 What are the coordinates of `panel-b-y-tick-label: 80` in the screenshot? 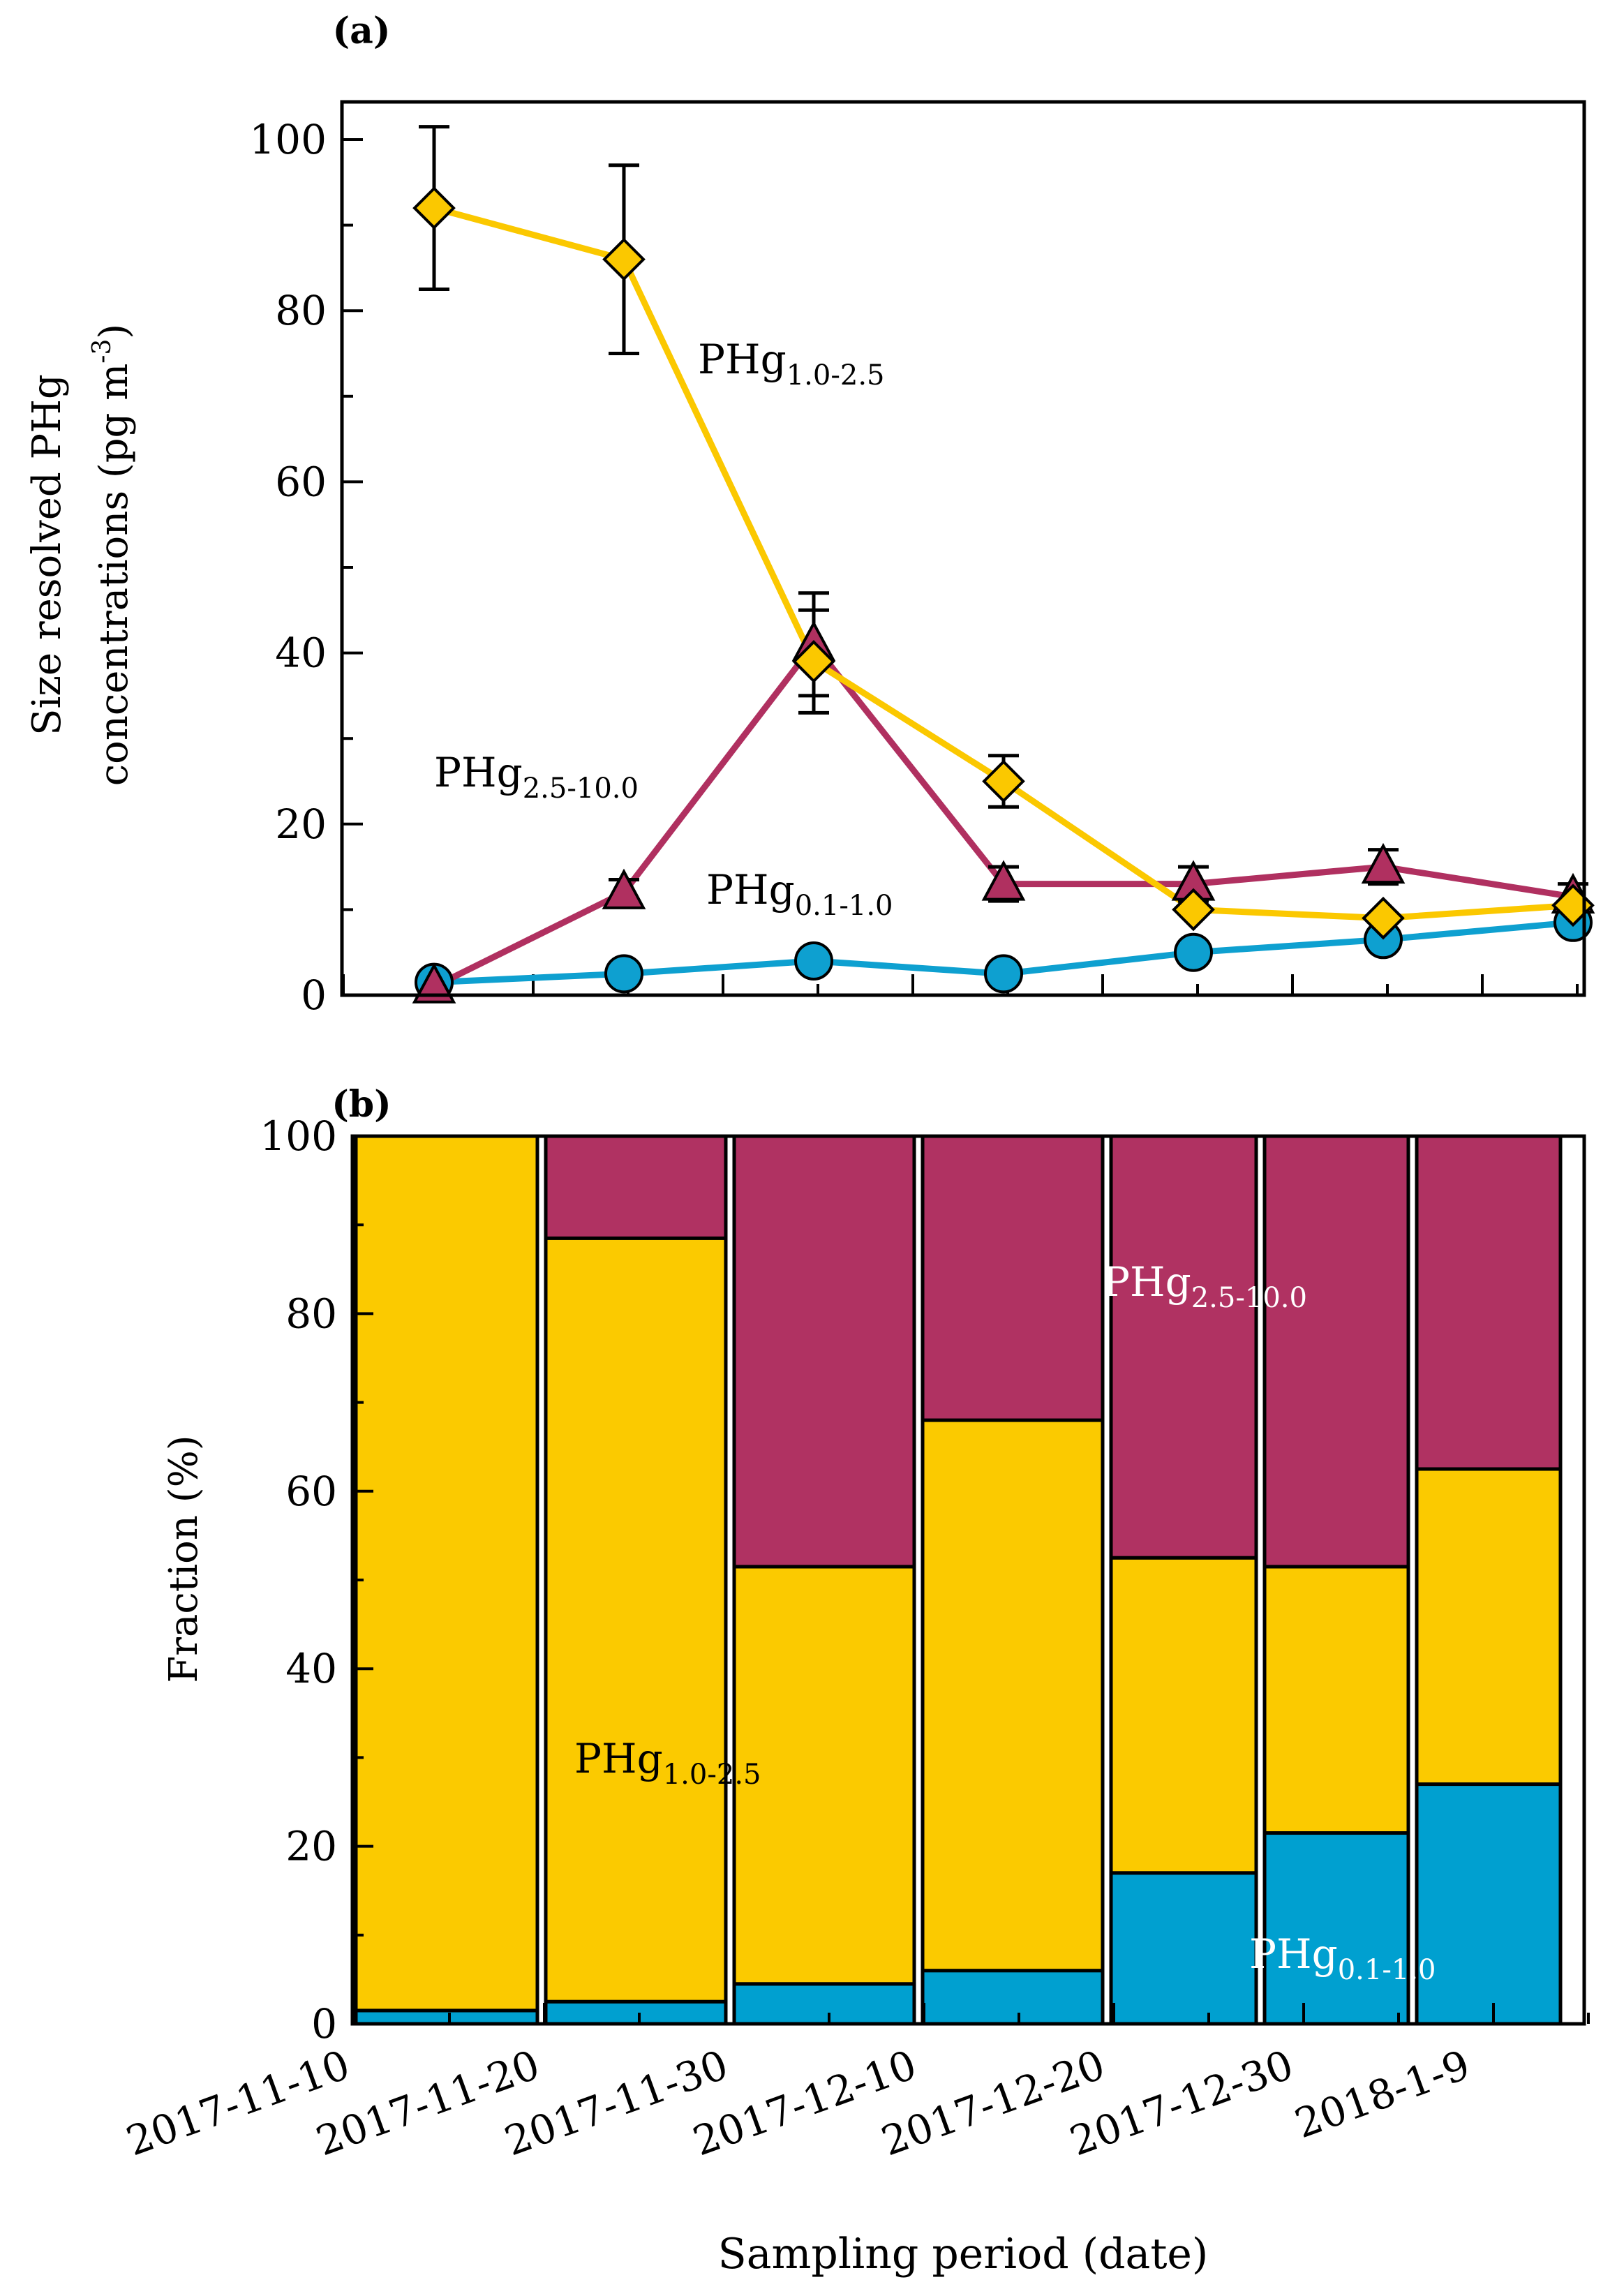 It's located at (311, 1313).